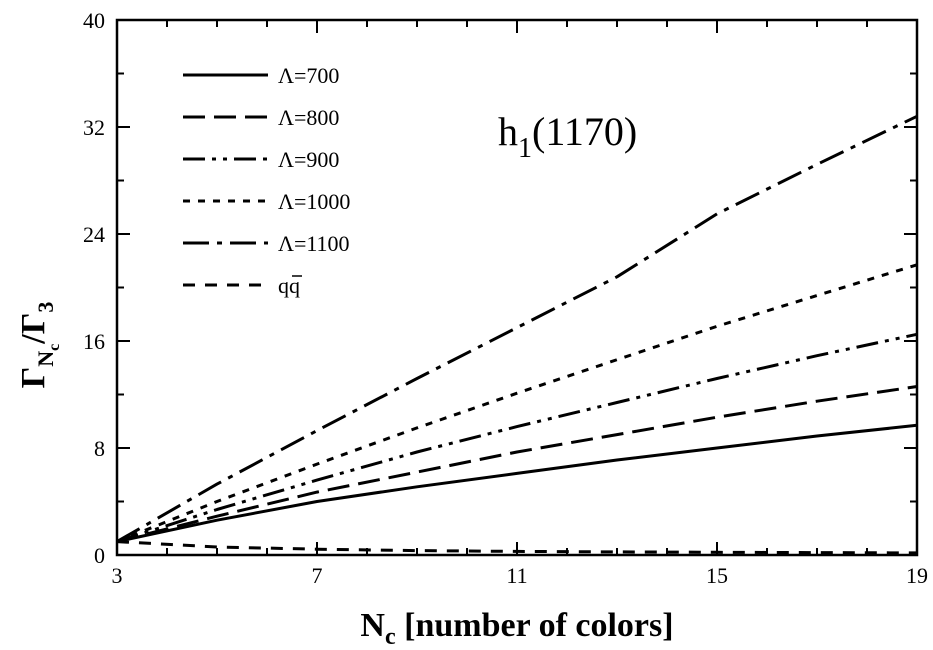 Image resolution: width=933 pixels, height=650 pixels. Describe the element at coordinates (308, 117) in the screenshot. I see `legend-label: Λ=800` at that location.